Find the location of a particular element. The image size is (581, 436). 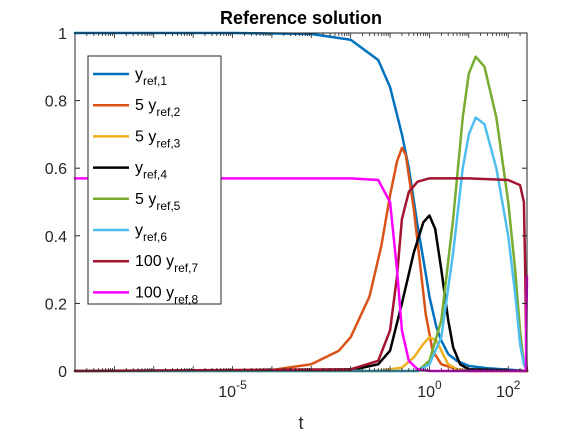

x-tick-label: 10⁰ is located at coordinates (429, 389).